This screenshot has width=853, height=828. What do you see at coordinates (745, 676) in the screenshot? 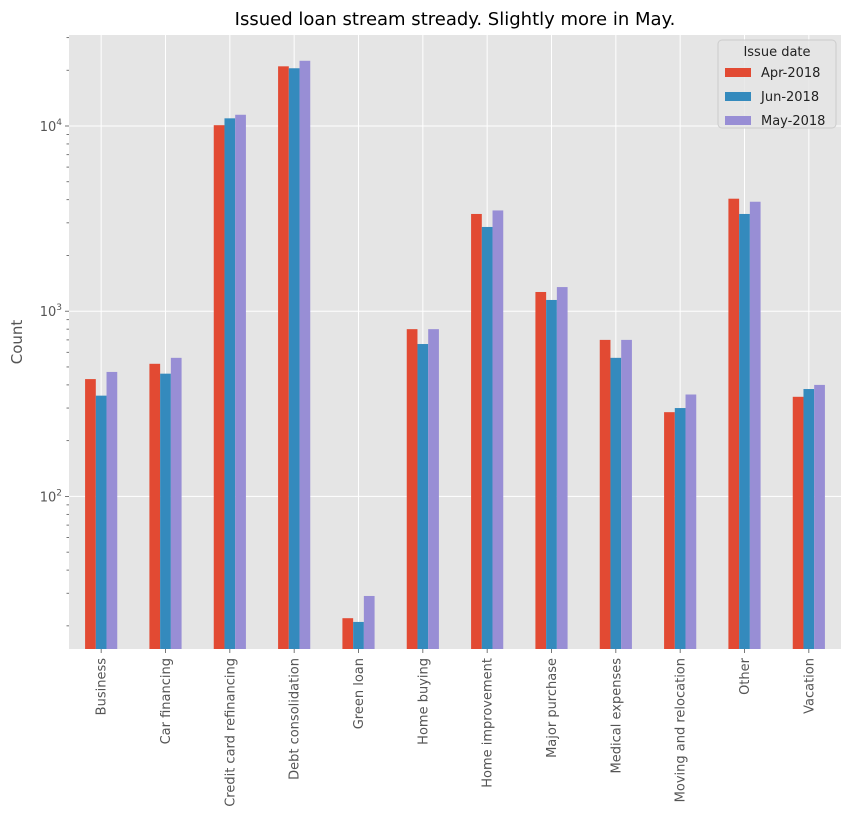
I see `x-tick-label: Other` at bounding box center [745, 676].